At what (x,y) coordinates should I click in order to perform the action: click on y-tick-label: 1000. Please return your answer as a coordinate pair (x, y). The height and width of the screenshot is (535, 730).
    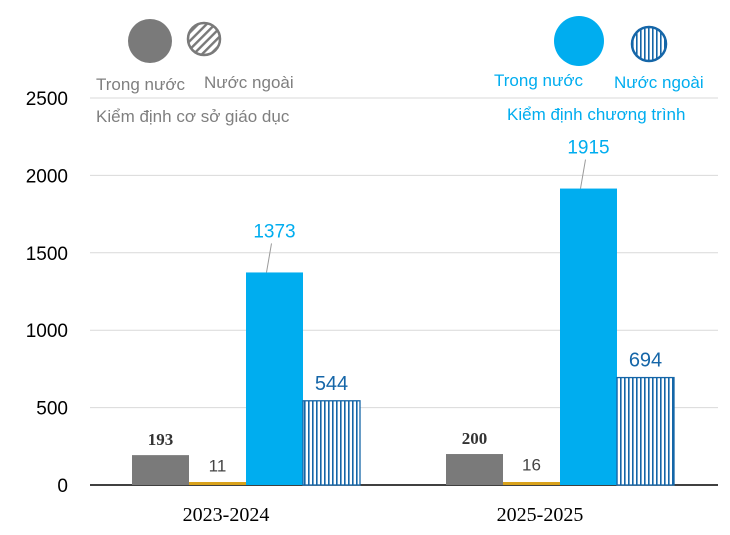
    Looking at the image, I should click on (47, 331).